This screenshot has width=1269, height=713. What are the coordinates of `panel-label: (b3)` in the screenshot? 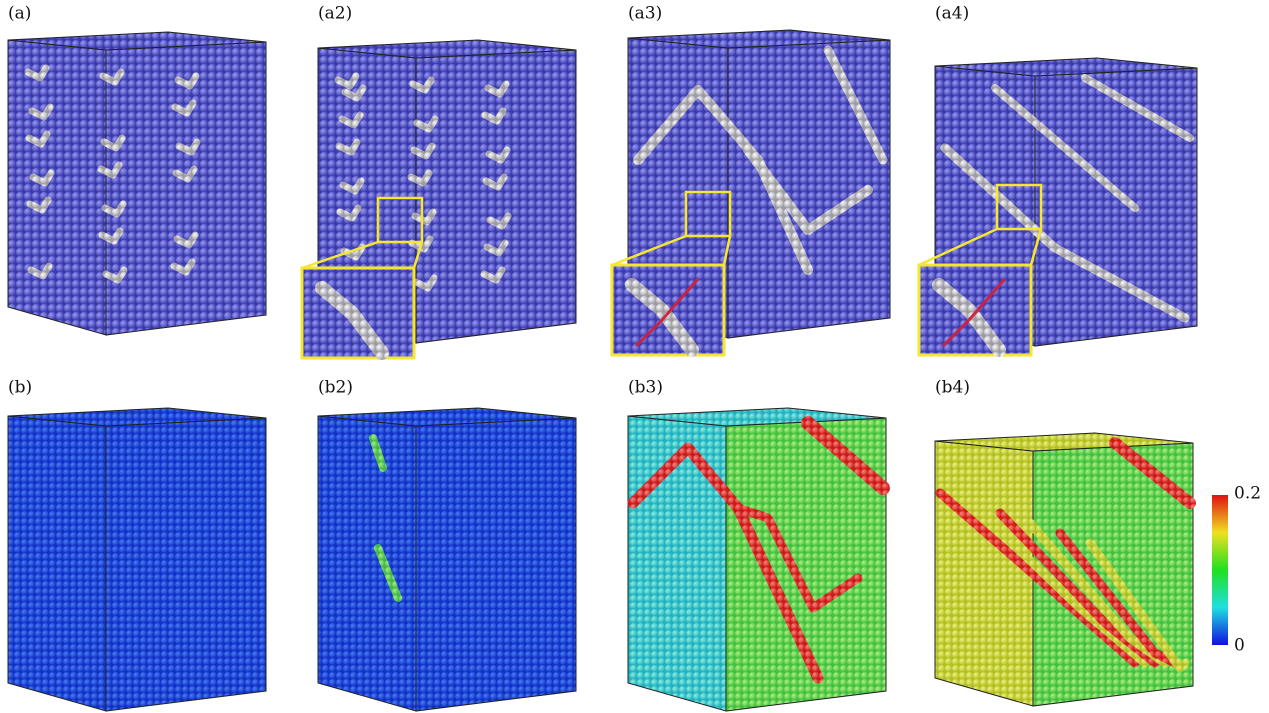 It's located at (645, 388).